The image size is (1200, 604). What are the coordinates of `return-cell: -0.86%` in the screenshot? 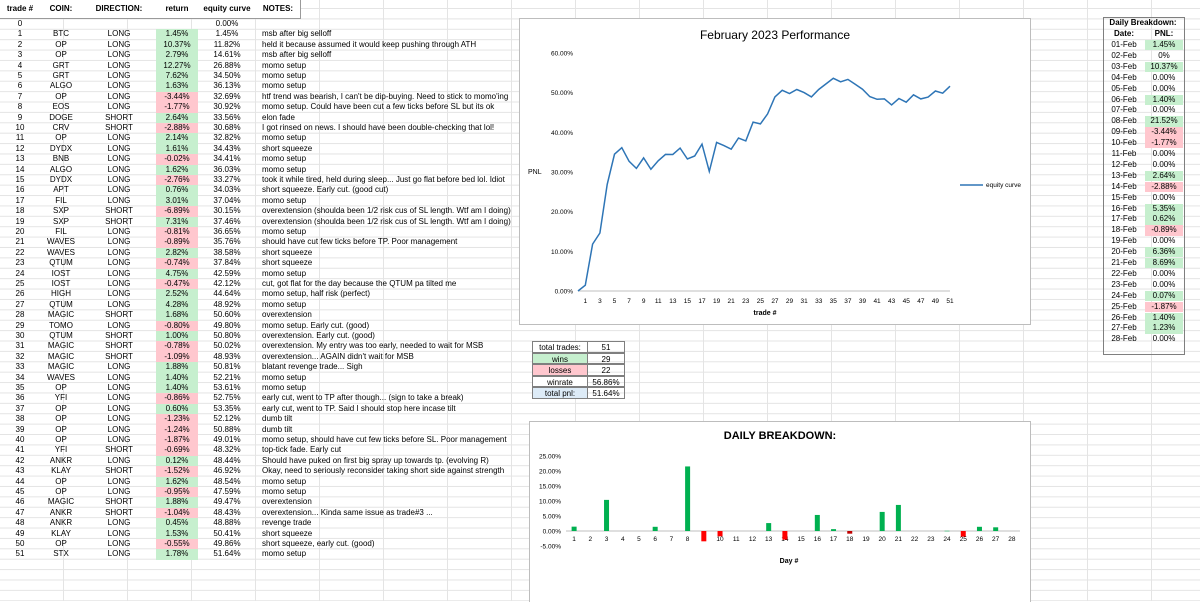 It's located at (177, 398).